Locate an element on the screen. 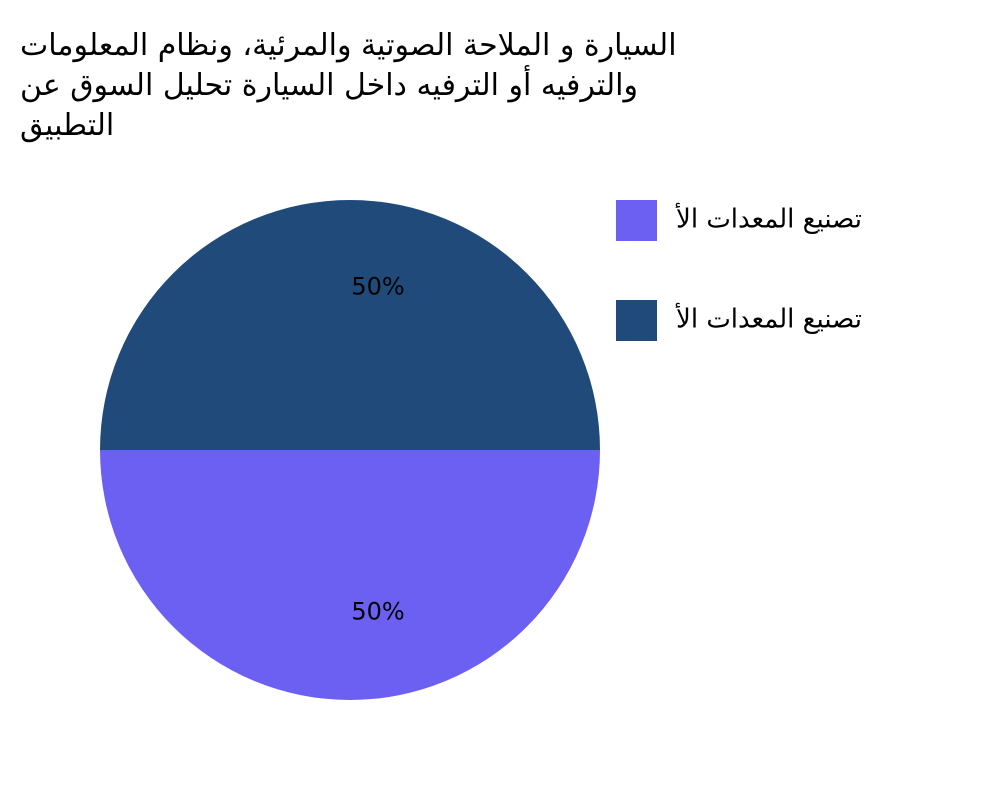  title-line: التطبيق is located at coordinates (67, 125).